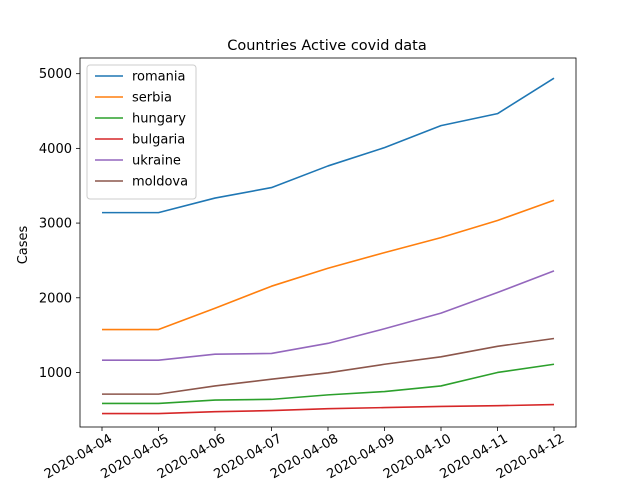 The height and width of the screenshot is (480, 640). What do you see at coordinates (55, 373) in the screenshot?
I see `y-tick-label: 1000` at bounding box center [55, 373].